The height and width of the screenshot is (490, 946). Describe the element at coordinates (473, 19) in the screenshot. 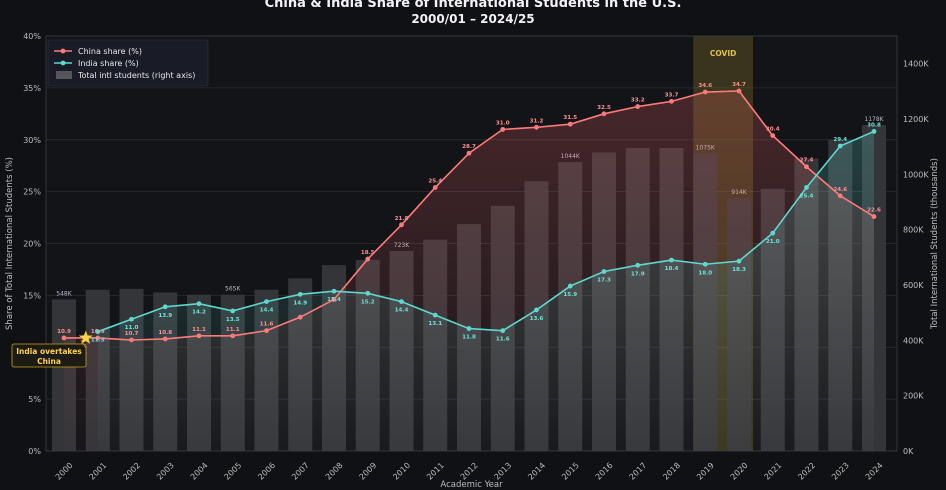

I see `chart-subtitle: 2000/01 – 2024/25` at that location.